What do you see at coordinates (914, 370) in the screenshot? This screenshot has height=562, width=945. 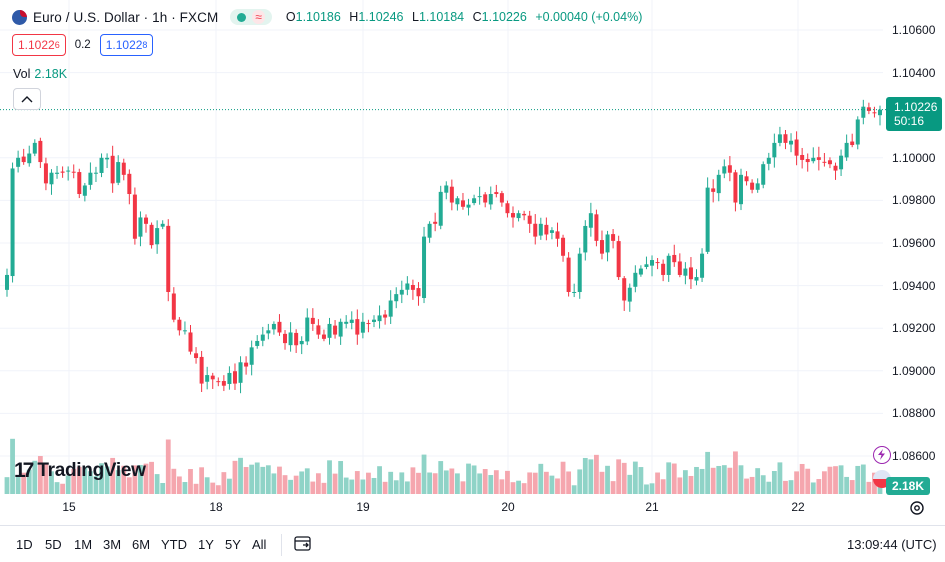 I see `price-axis-label: 1.09000` at bounding box center [914, 370].